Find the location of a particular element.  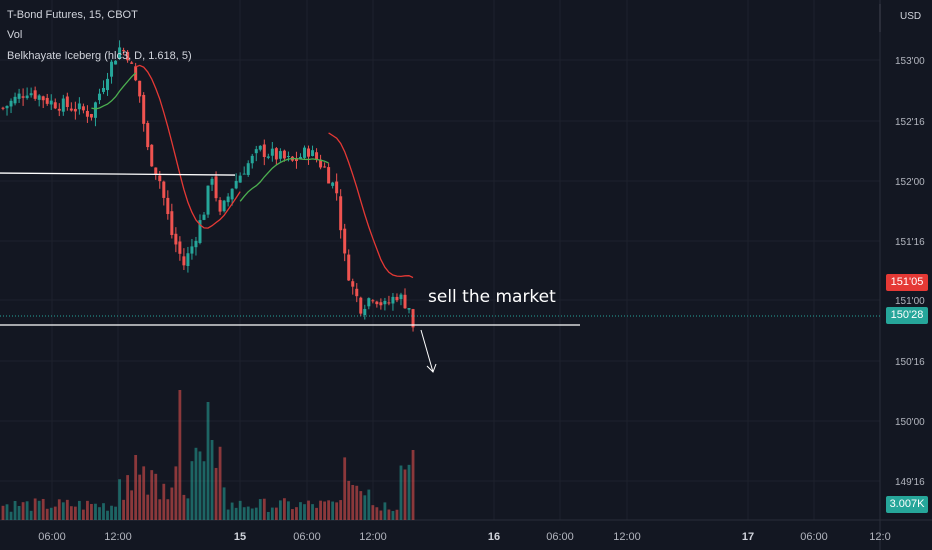

currency-label: USD is located at coordinates (911, 16).